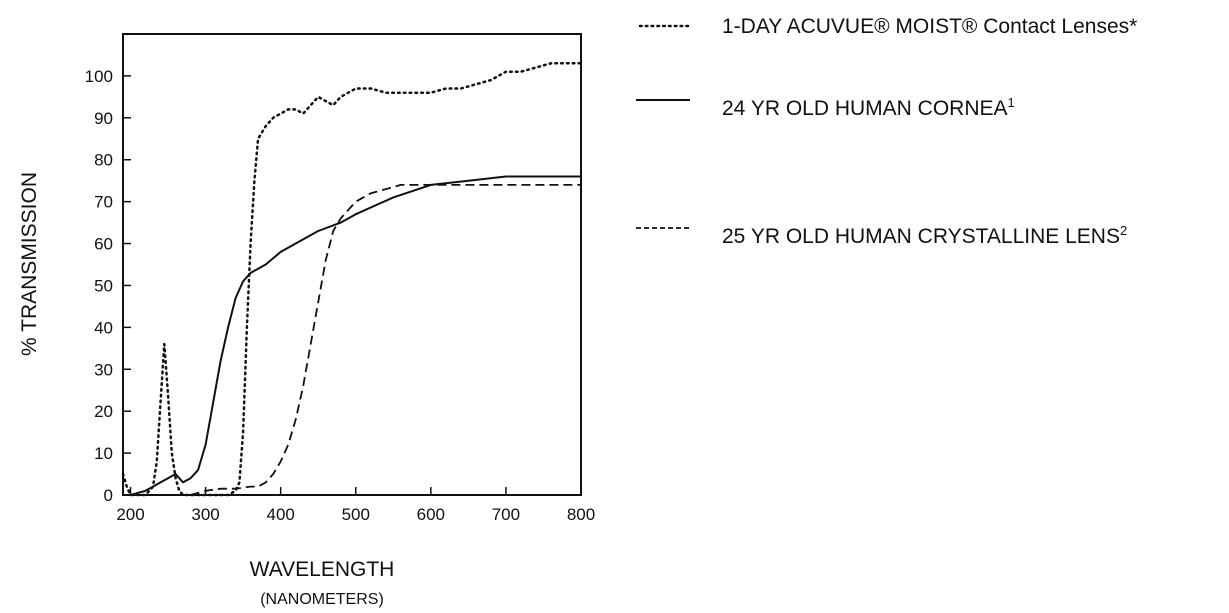 This screenshot has height=613, width=1229. Describe the element at coordinates (108, 495) in the screenshot. I see `y-tick-label: 0` at that location.